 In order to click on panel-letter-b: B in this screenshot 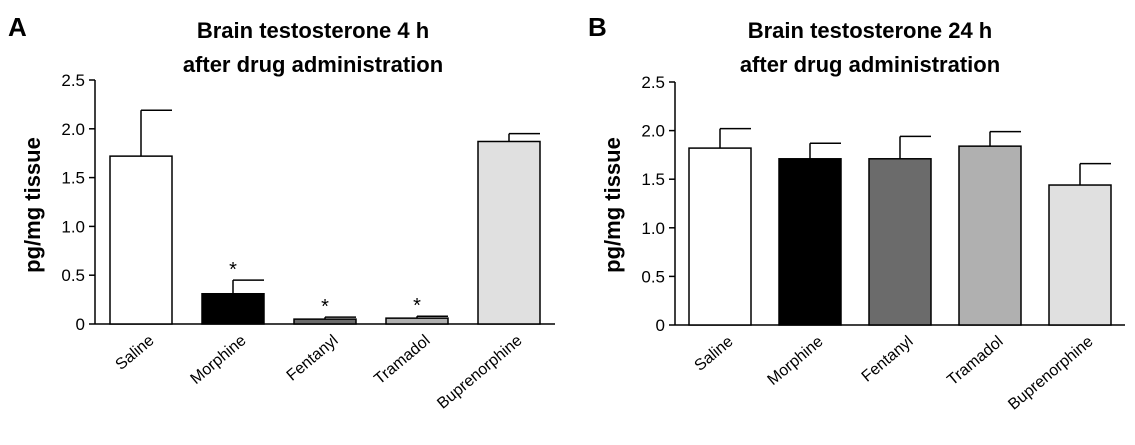, I will do `click(597, 27)`.